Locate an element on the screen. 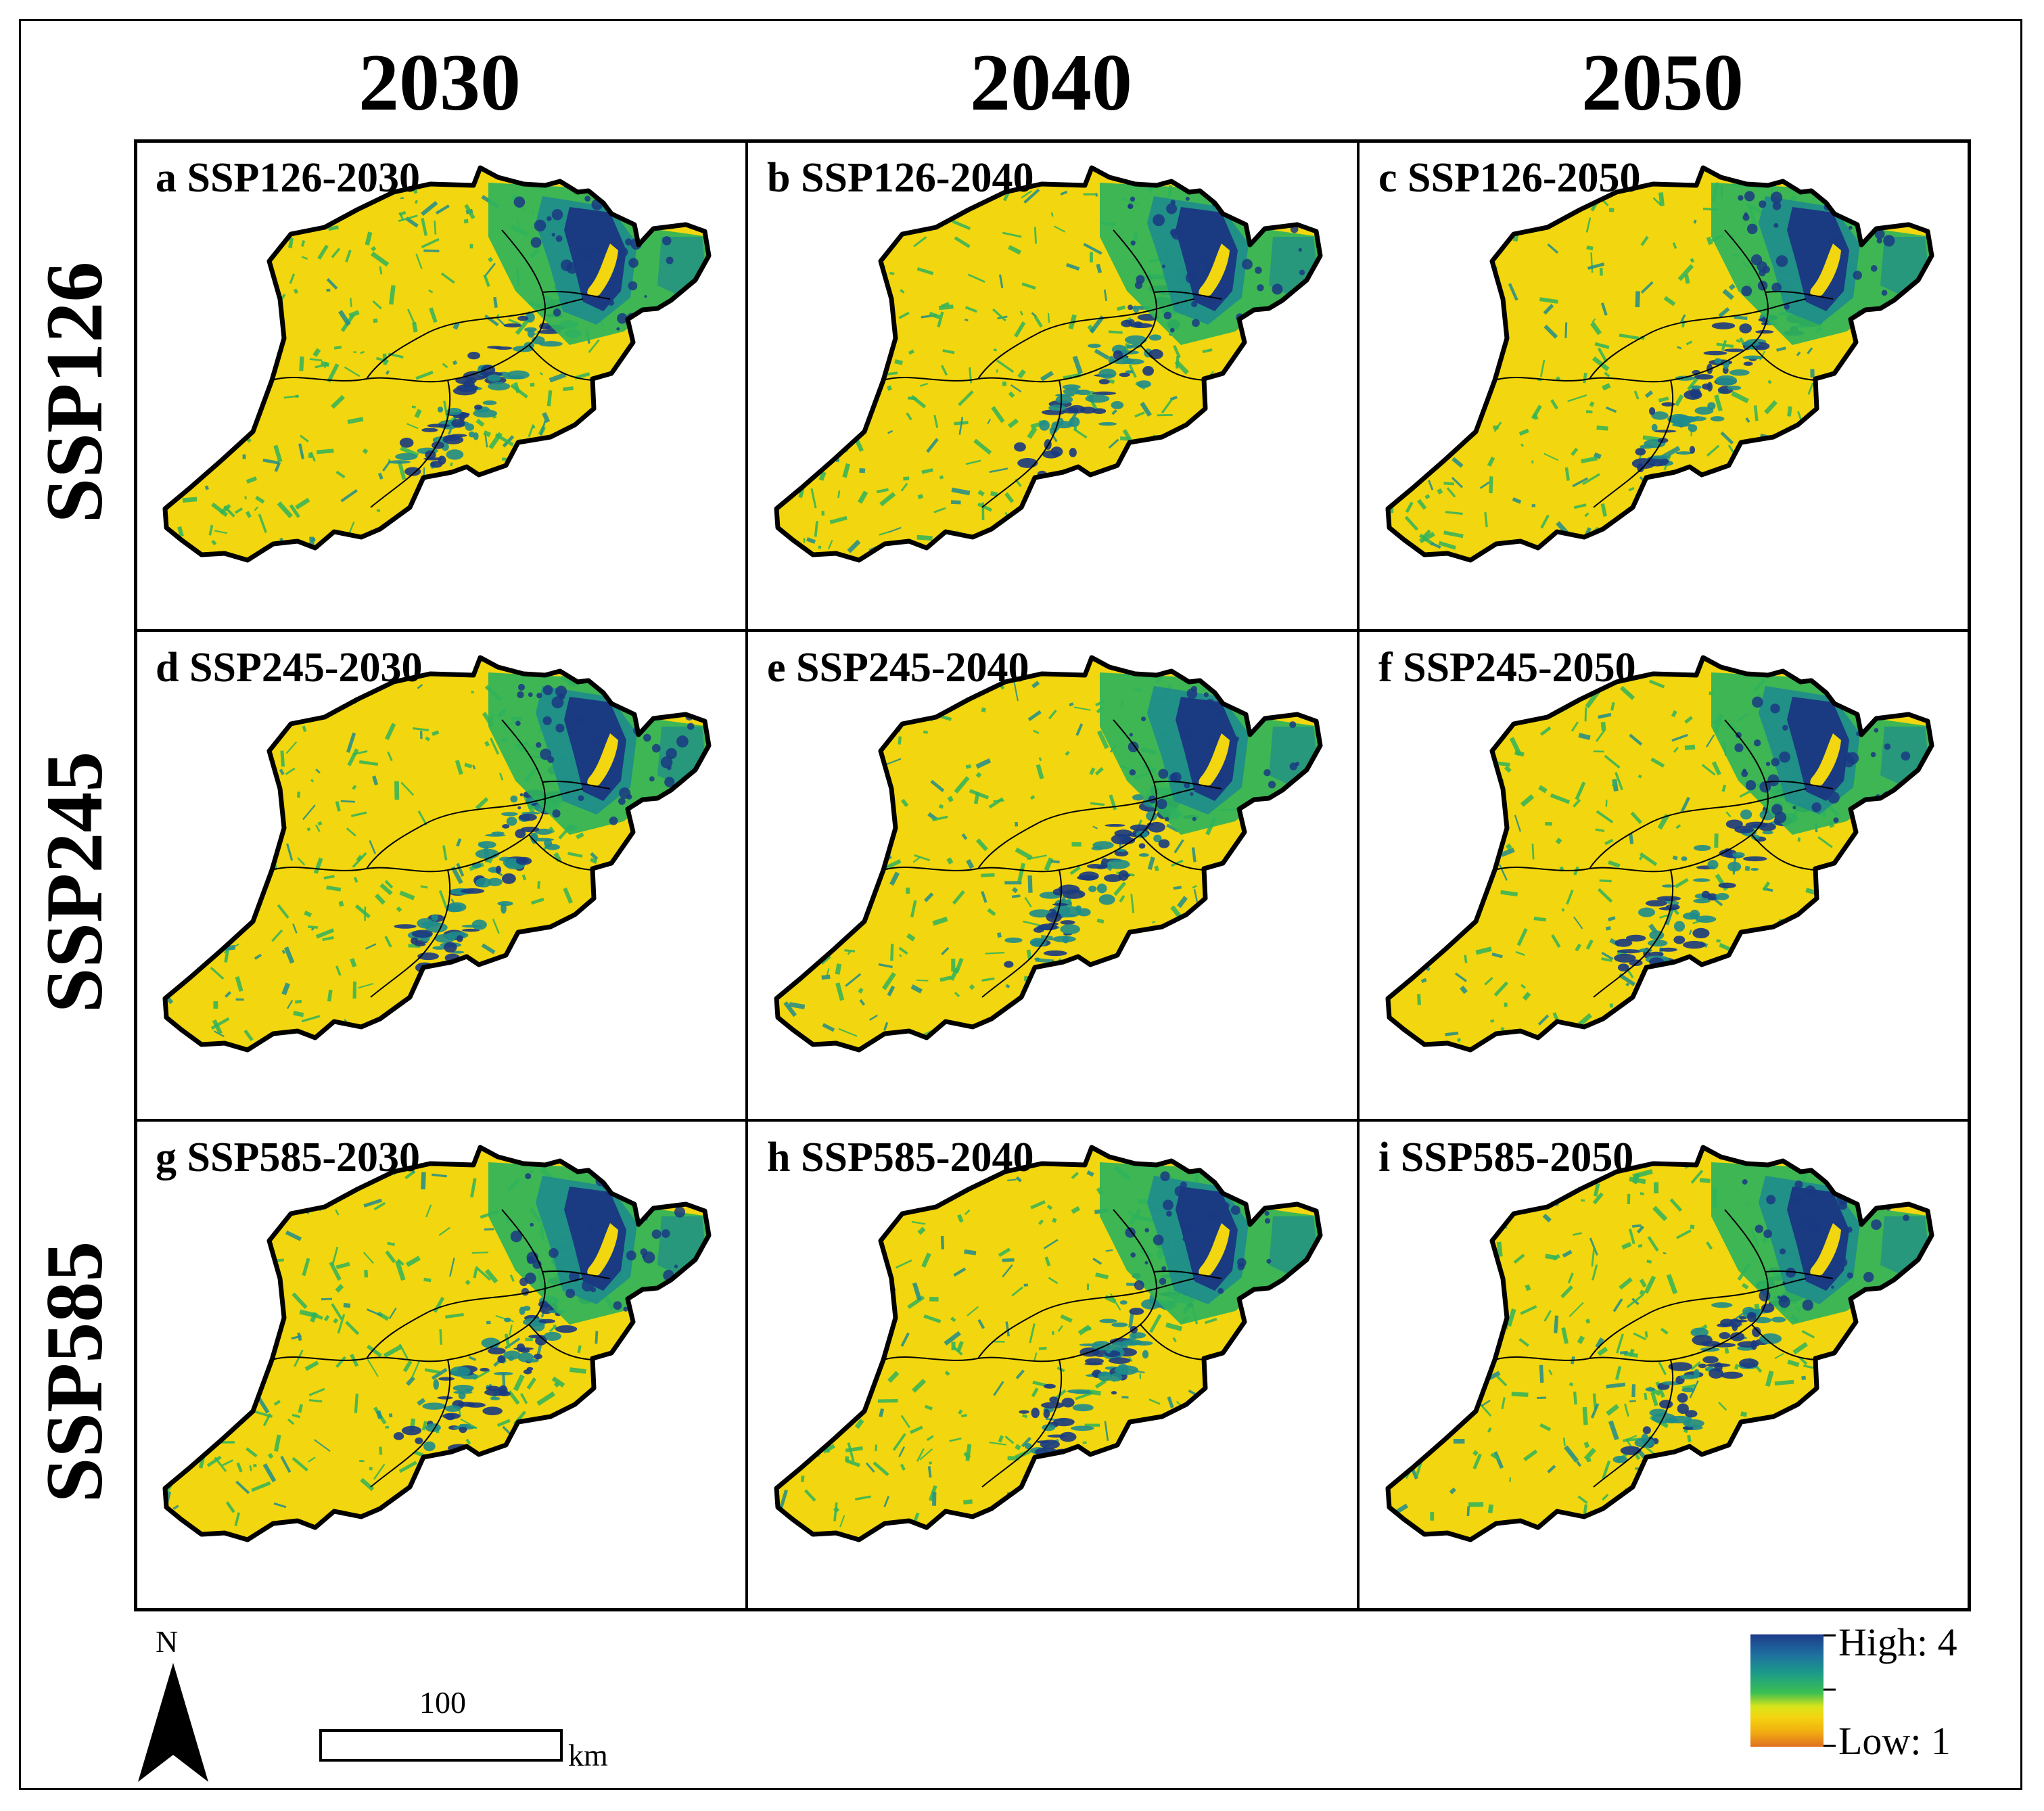 This screenshot has width=2044, height=1811. map-panel-i: i SSP585-2050 is located at coordinates (1664, 1365).